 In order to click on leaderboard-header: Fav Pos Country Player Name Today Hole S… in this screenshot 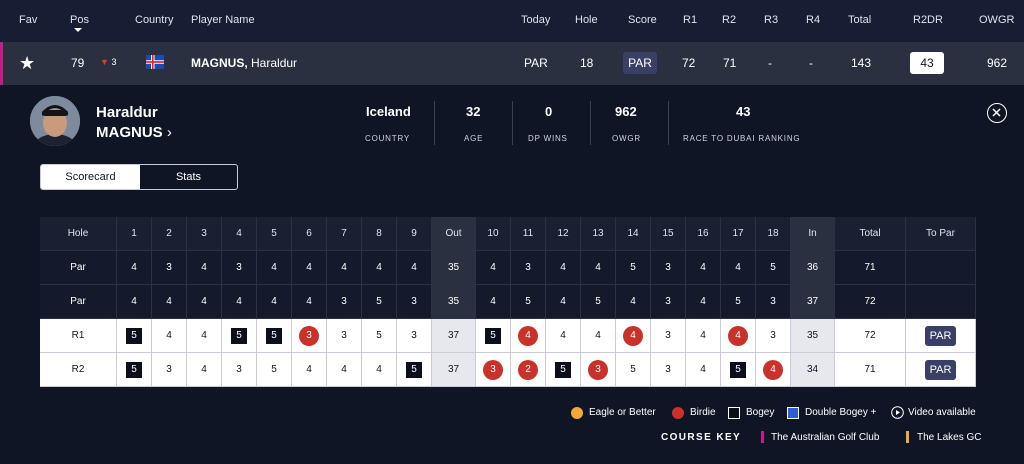, I will do `click(512, 21)`.